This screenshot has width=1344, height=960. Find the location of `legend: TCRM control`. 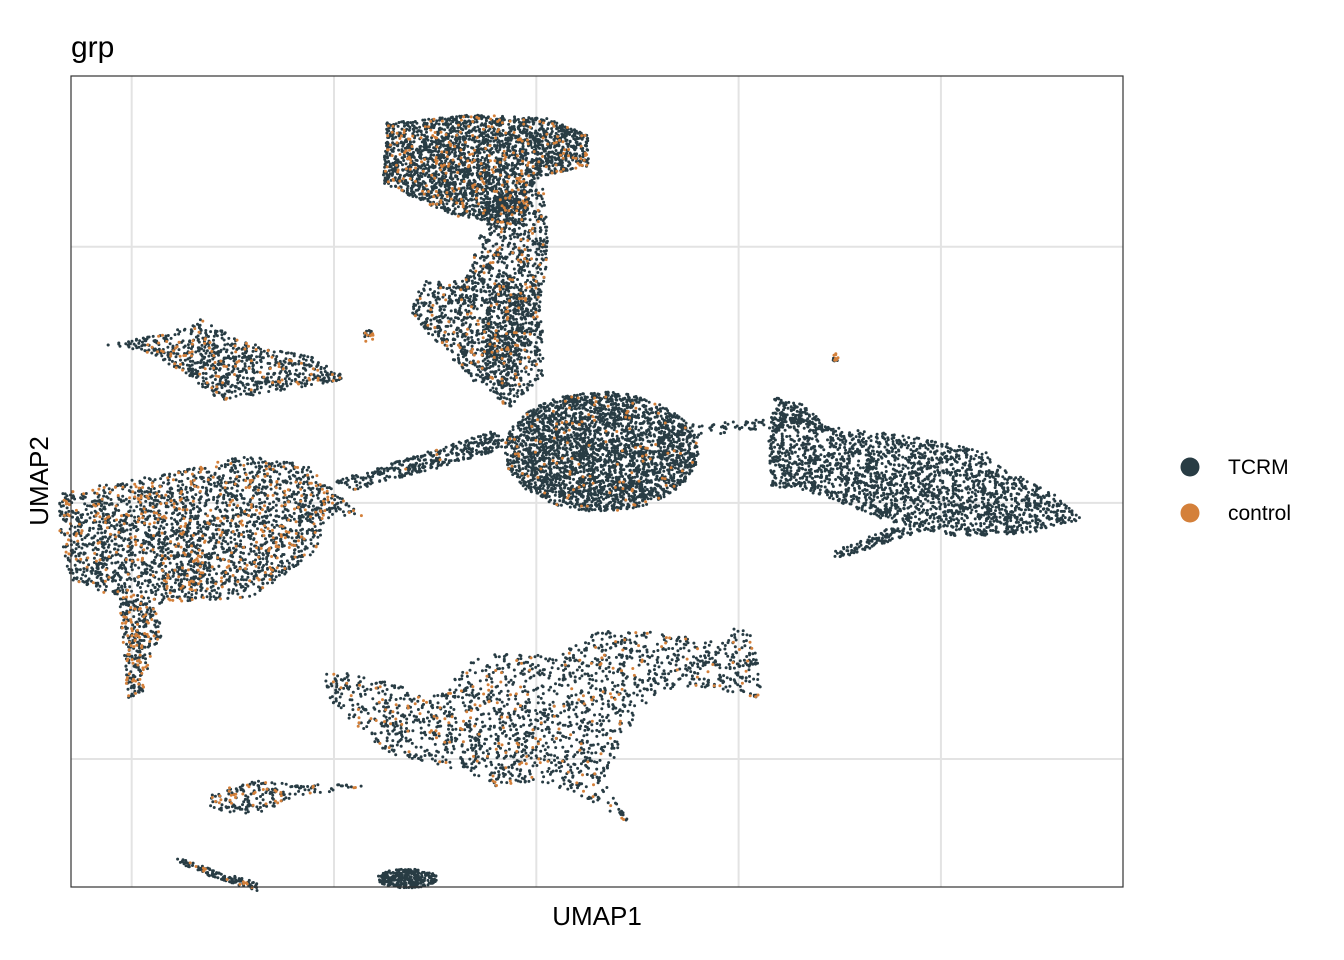

legend: TCRM control is located at coordinates (1235, 490).